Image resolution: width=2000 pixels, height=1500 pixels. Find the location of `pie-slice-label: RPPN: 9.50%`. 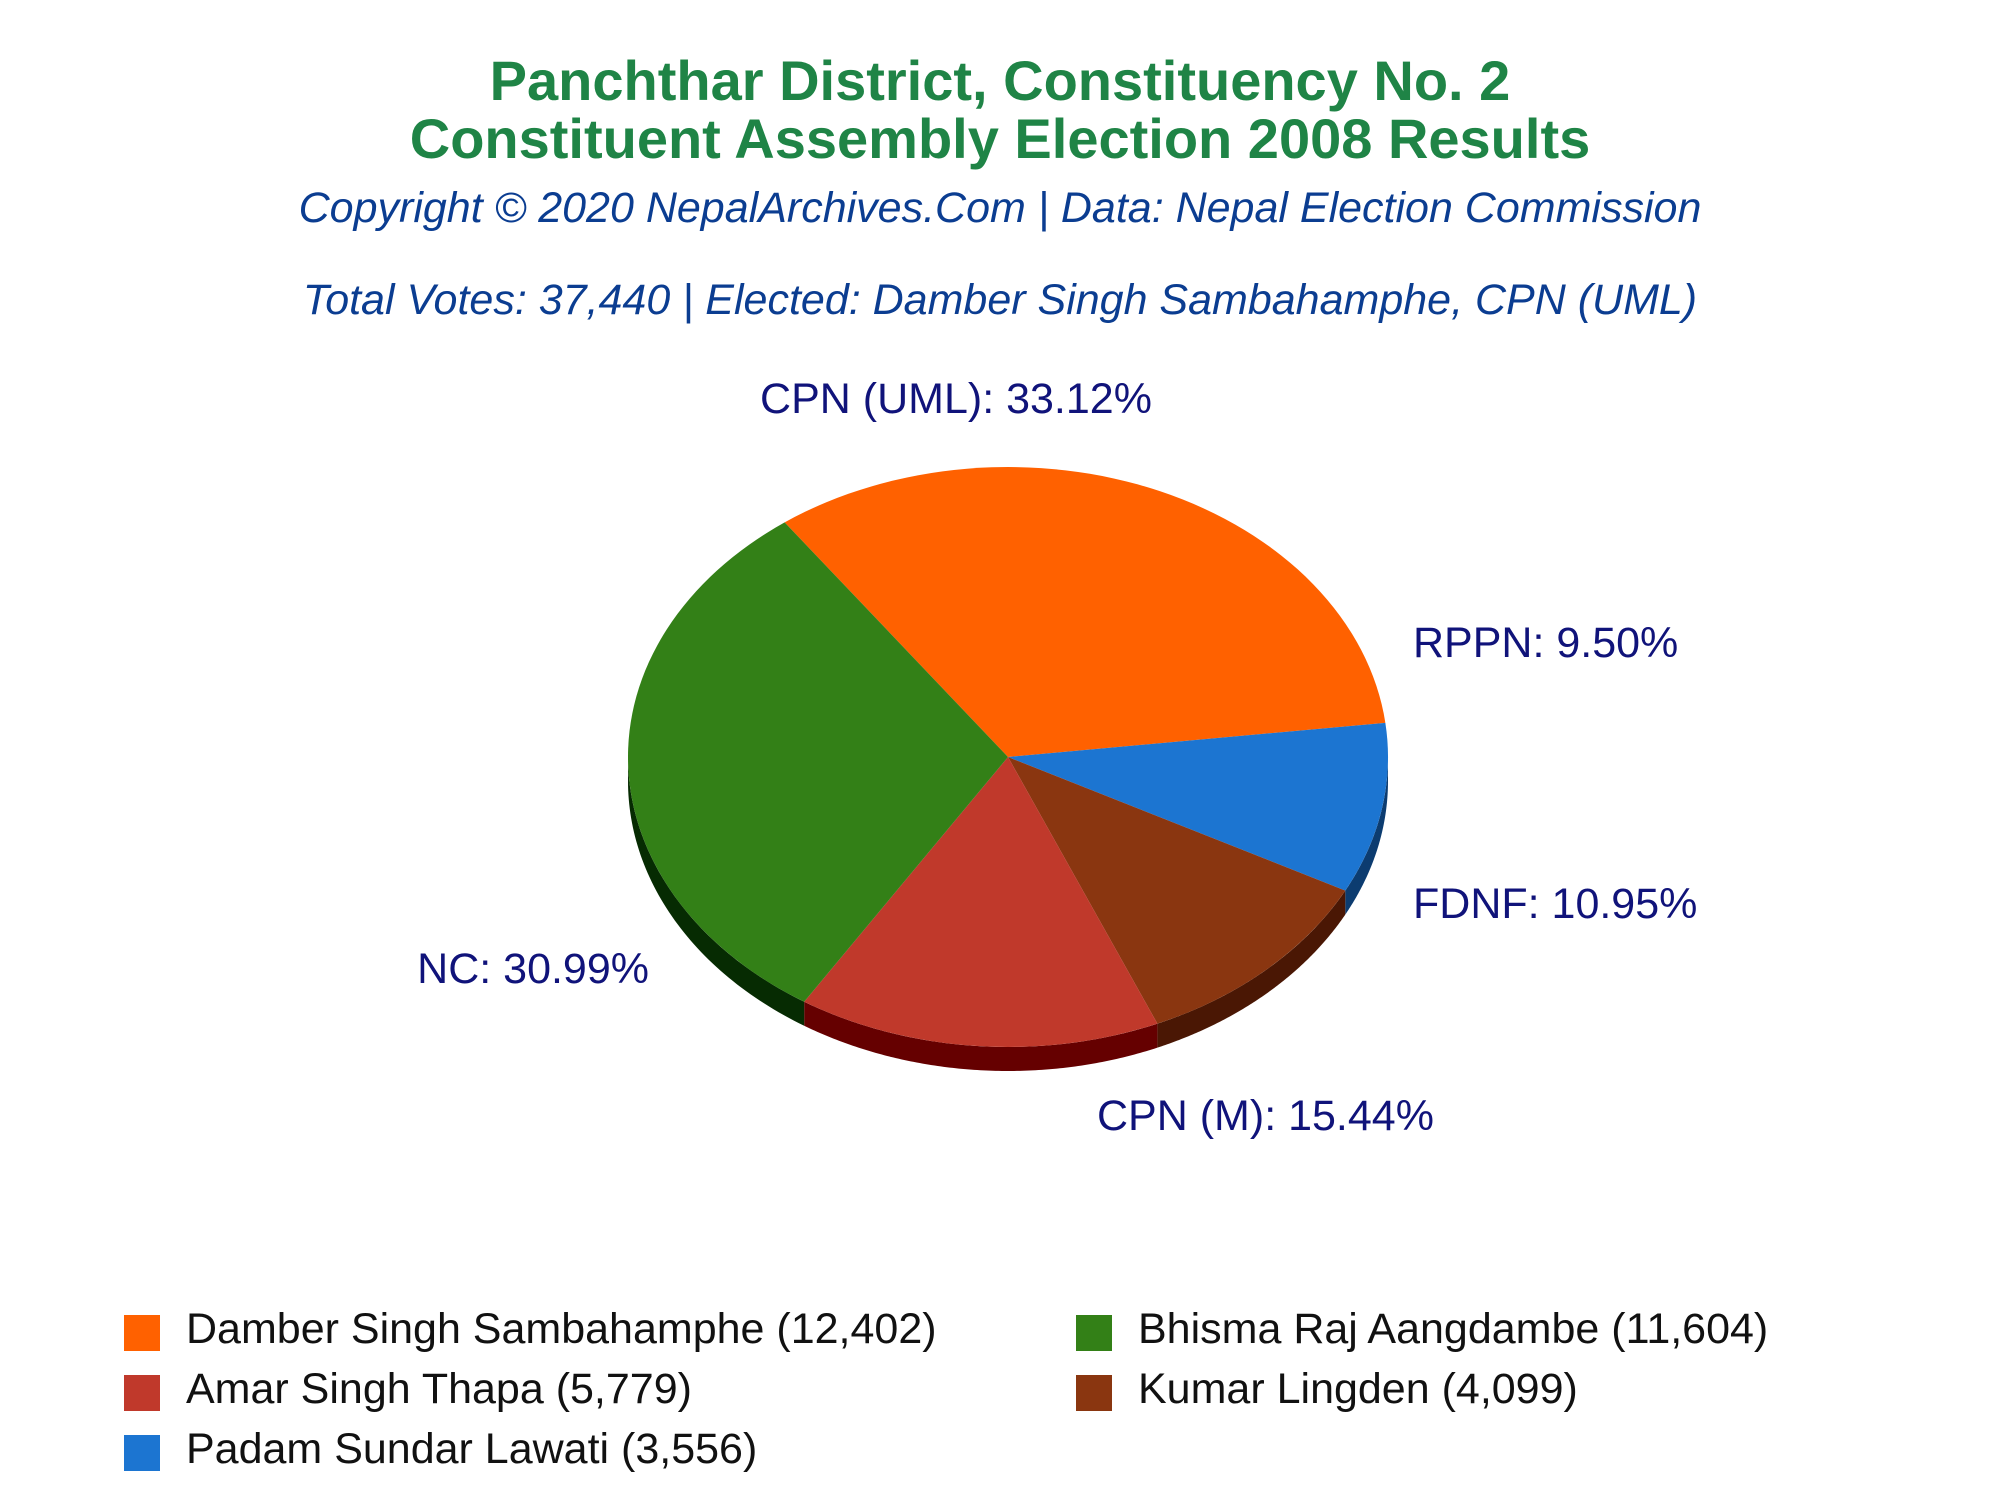

pie-slice-label: RPPN: 9.50% is located at coordinates (1545, 643).